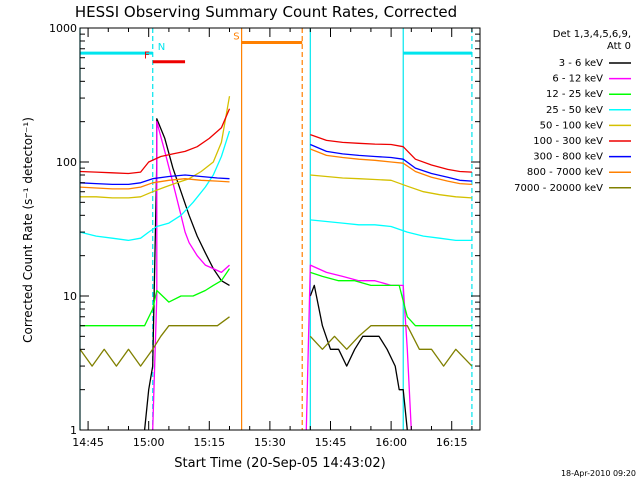 The width and height of the screenshot is (640, 480). I want to click on legend-entry-label: 25 - 50 keV, so click(574, 110).